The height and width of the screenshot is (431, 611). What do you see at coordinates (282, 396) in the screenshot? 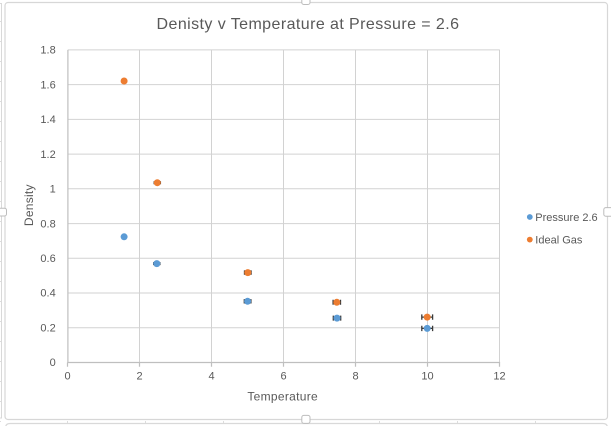
I see `svg-text: Temperature` at bounding box center [282, 396].